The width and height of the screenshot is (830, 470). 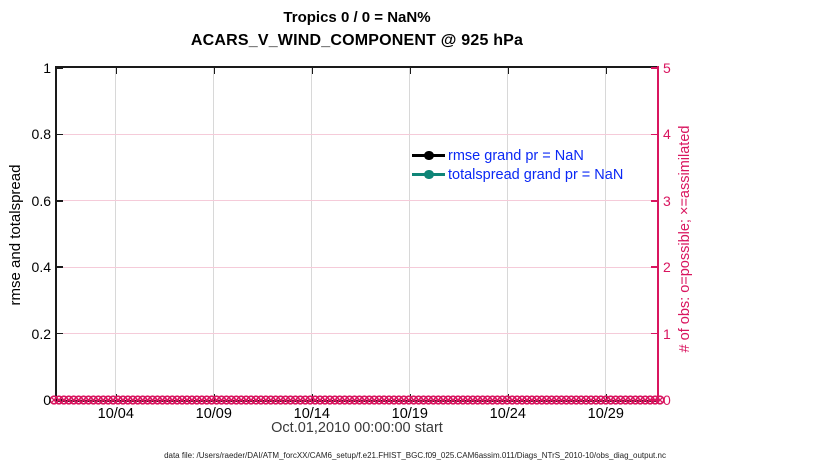 What do you see at coordinates (357, 17) in the screenshot?
I see `title-line-1: Tropics 0 / 0 = NaN%` at bounding box center [357, 17].